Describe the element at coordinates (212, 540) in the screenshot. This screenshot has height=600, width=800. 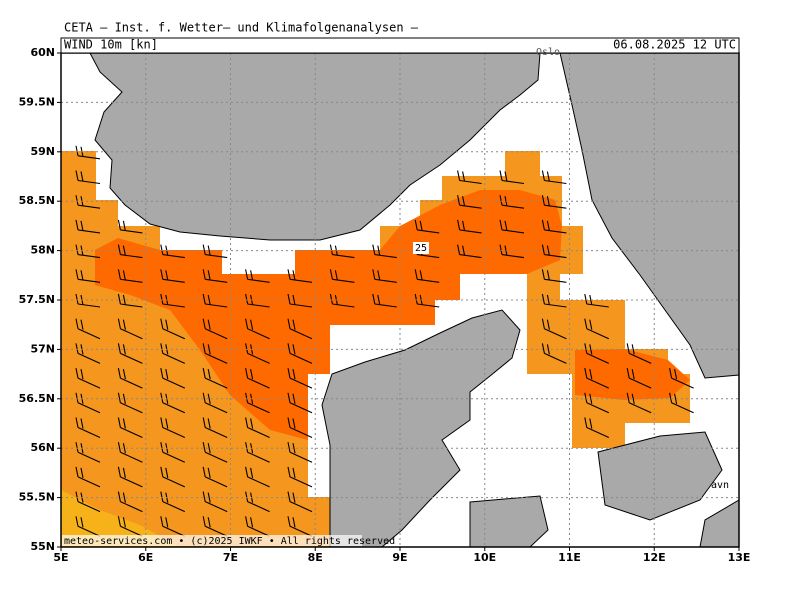
I see `footer-bg` at that location.